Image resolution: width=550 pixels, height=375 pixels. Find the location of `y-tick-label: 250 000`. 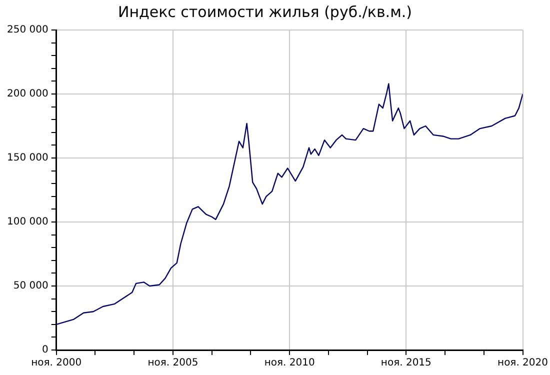

y-tick-label: 250 000 is located at coordinates (27, 30).